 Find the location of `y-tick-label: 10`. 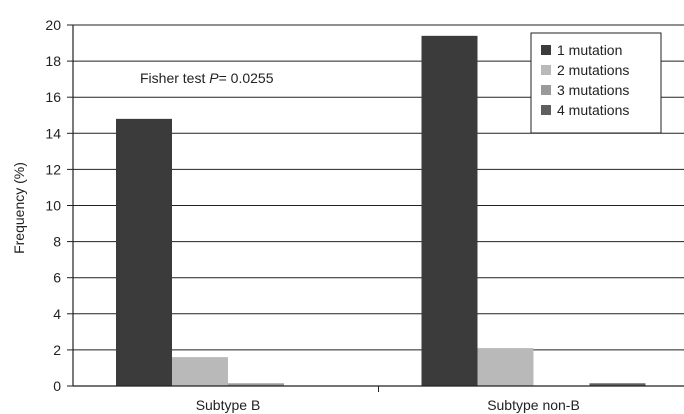

y-tick-label: 10 is located at coordinates (53, 206).